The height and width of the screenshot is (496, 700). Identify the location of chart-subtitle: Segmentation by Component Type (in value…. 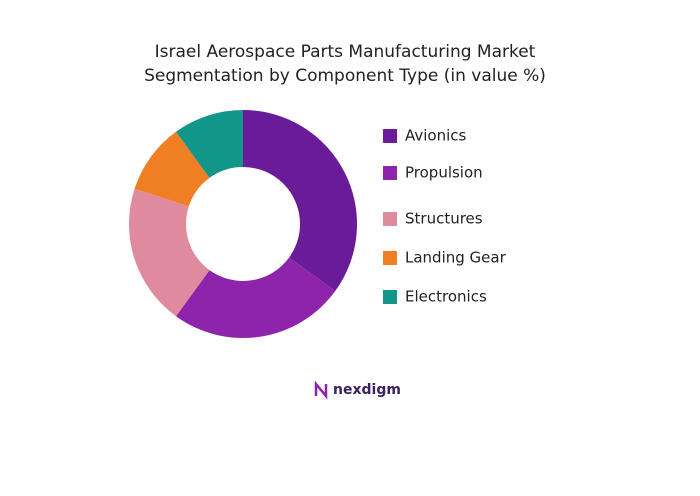
(345, 76).